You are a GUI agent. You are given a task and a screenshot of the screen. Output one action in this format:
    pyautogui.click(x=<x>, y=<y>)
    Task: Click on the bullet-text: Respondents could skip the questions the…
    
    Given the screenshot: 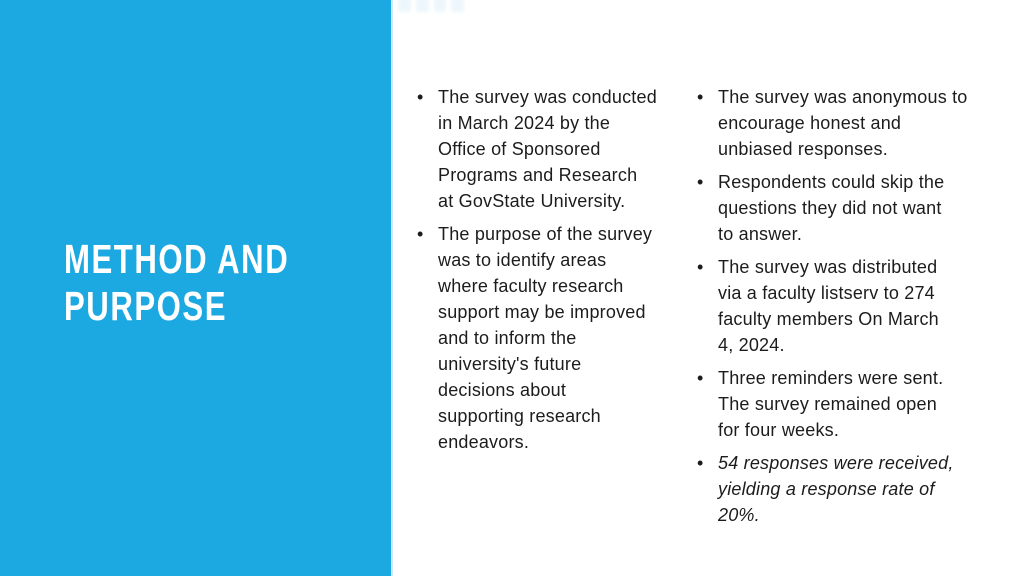 What is the action you would take?
    pyautogui.click(x=831, y=208)
    